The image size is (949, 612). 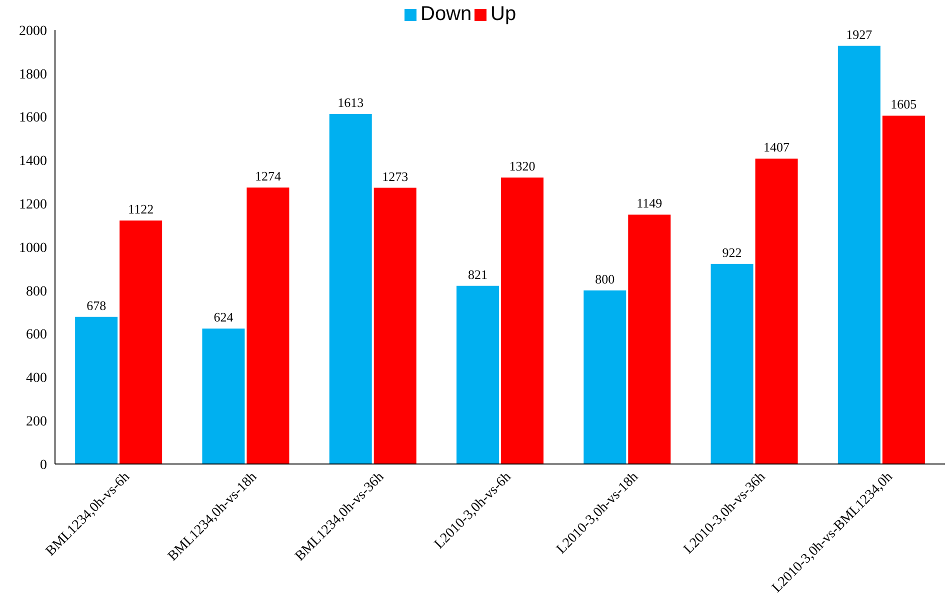 What do you see at coordinates (33, 74) in the screenshot?
I see `y-tick-label: 1800` at bounding box center [33, 74].